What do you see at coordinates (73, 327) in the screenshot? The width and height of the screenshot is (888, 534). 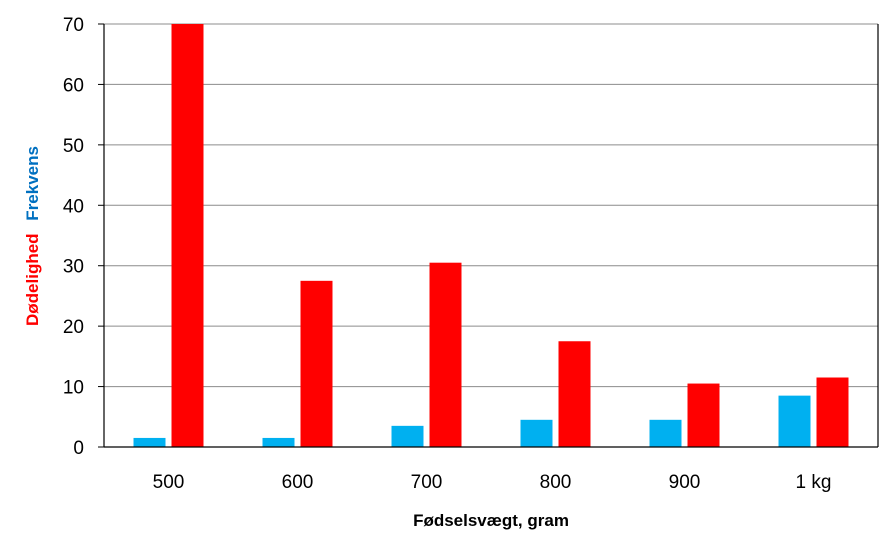 I see `y-tick-label: 20` at bounding box center [73, 327].